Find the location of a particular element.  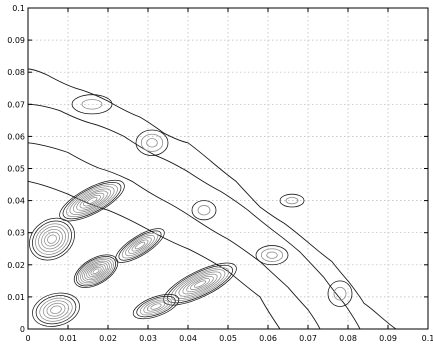

y-tick-label: 0.07 is located at coordinates (16, 104).